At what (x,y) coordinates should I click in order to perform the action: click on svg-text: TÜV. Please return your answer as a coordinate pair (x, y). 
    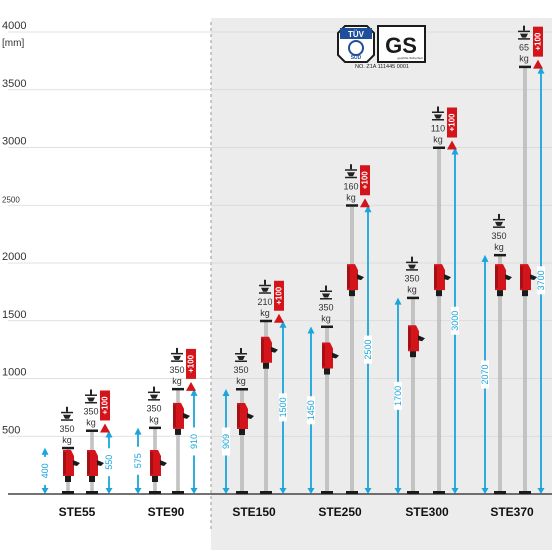
    Looking at the image, I should click on (356, 34).